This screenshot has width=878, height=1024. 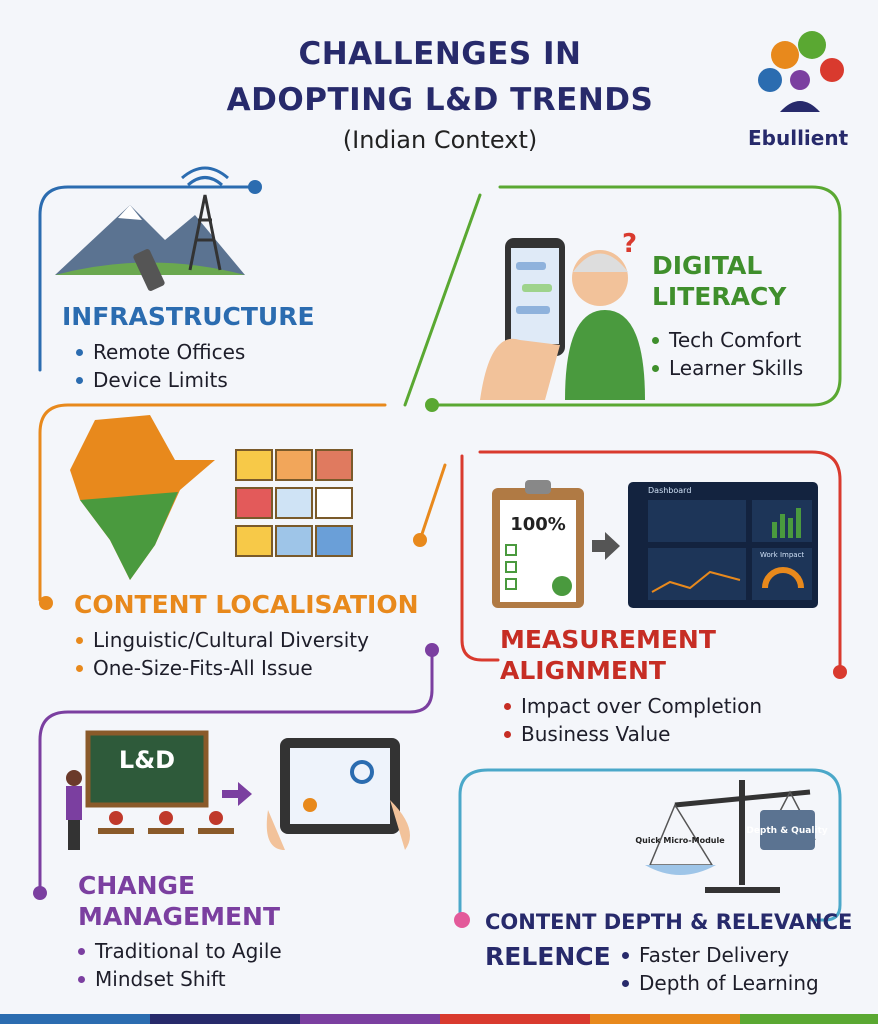 I want to click on panel-title: LITERACY, so click(x=719, y=296).